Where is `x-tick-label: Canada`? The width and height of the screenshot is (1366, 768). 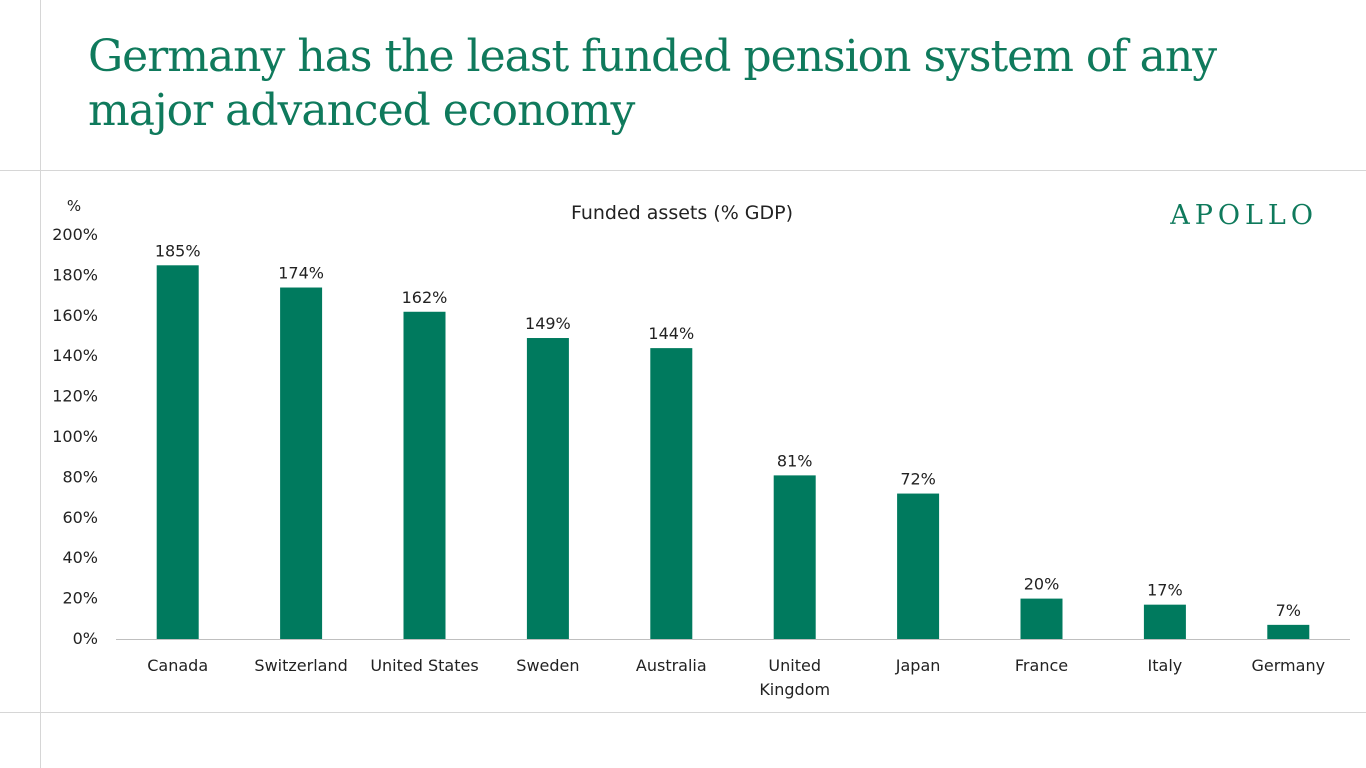
x-tick-label: Canada is located at coordinates (177, 665).